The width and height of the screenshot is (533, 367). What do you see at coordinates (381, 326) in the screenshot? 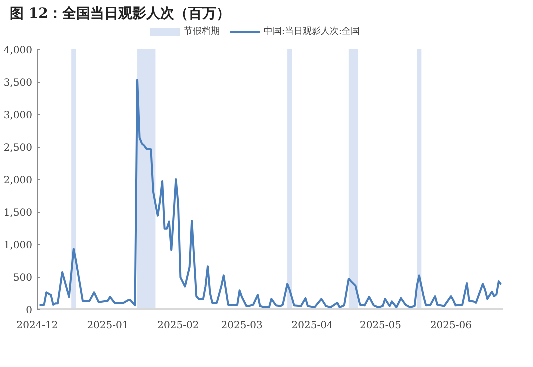
I see `x-tick-label: 2025-05` at bounding box center [381, 326].